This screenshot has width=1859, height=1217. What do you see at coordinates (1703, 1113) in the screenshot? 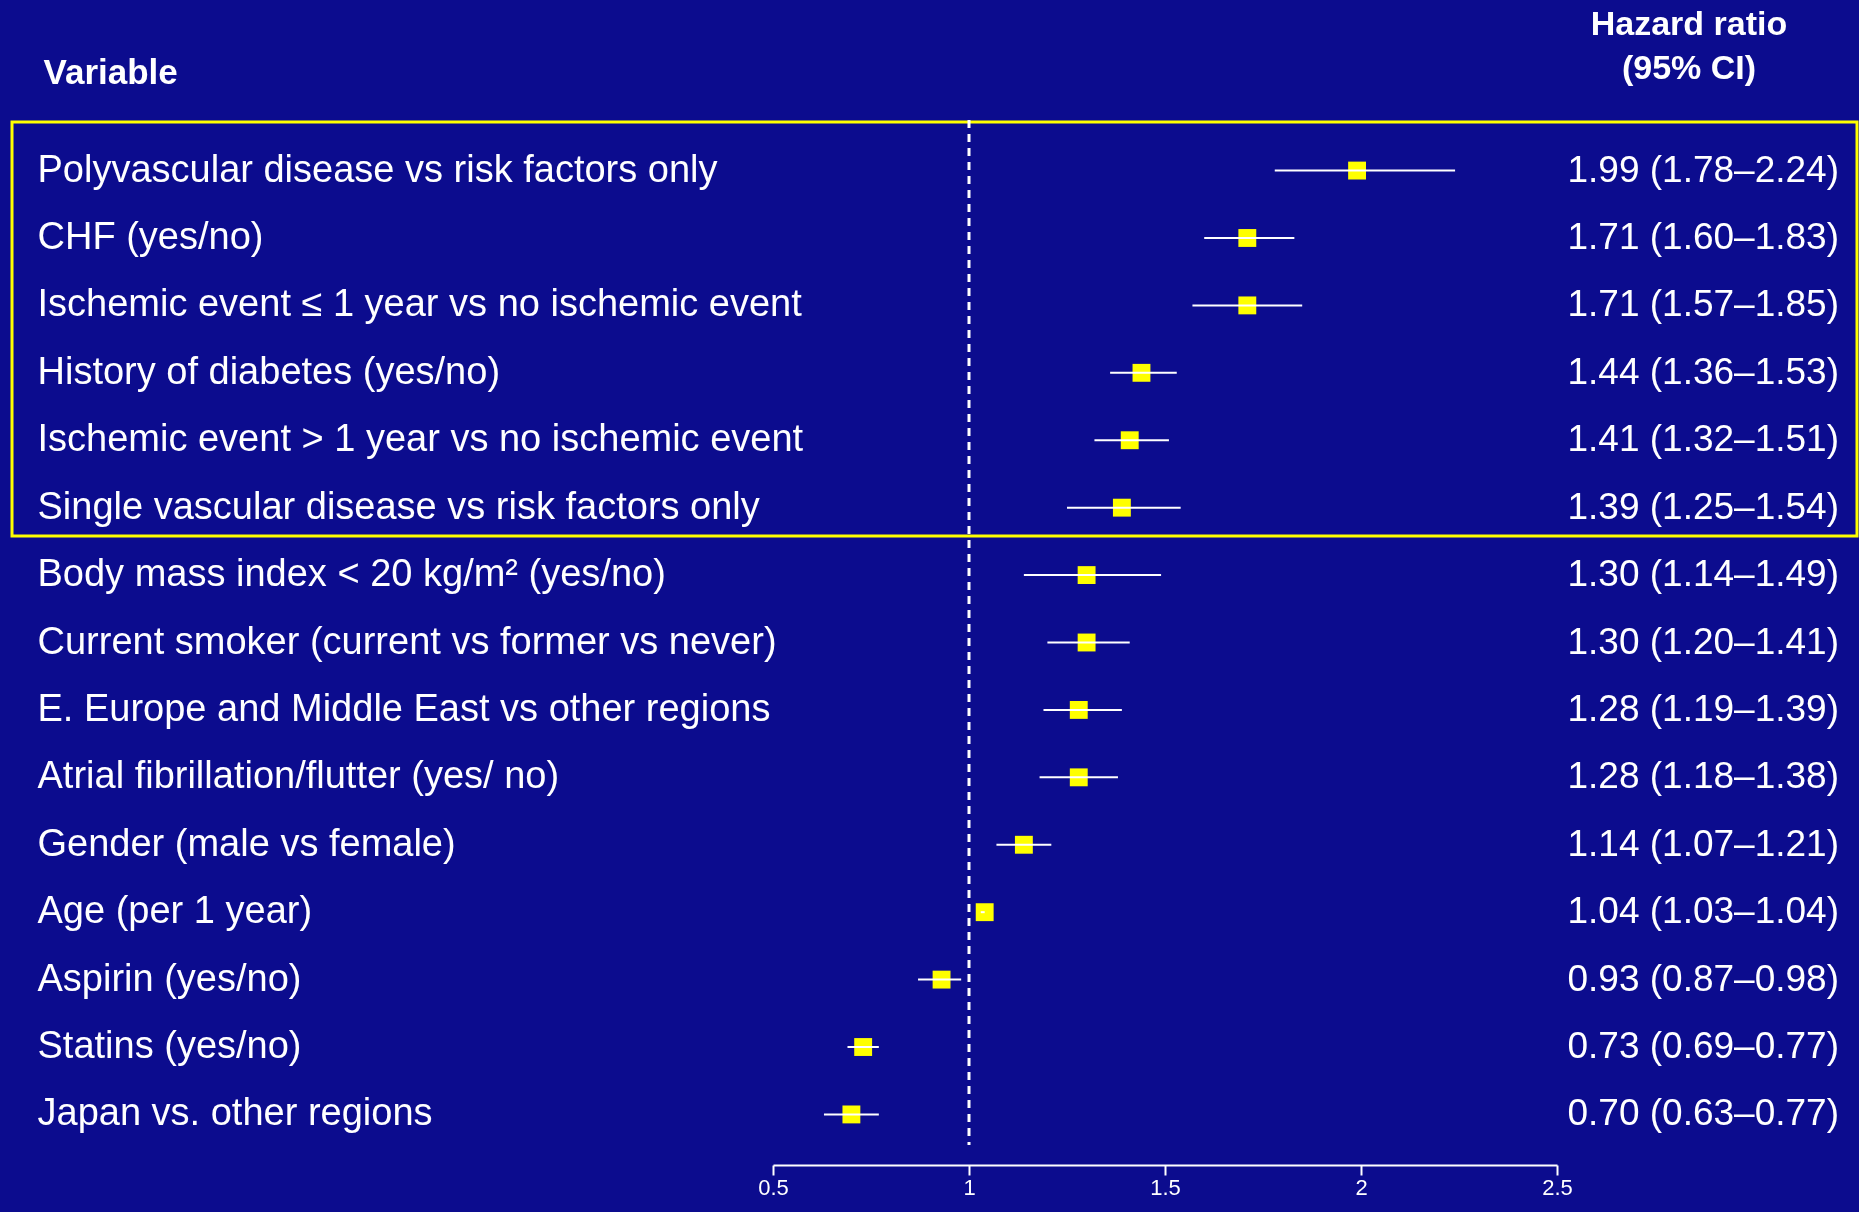
I see `data-label: 0.70 (0.63–0.77)` at bounding box center [1703, 1113].